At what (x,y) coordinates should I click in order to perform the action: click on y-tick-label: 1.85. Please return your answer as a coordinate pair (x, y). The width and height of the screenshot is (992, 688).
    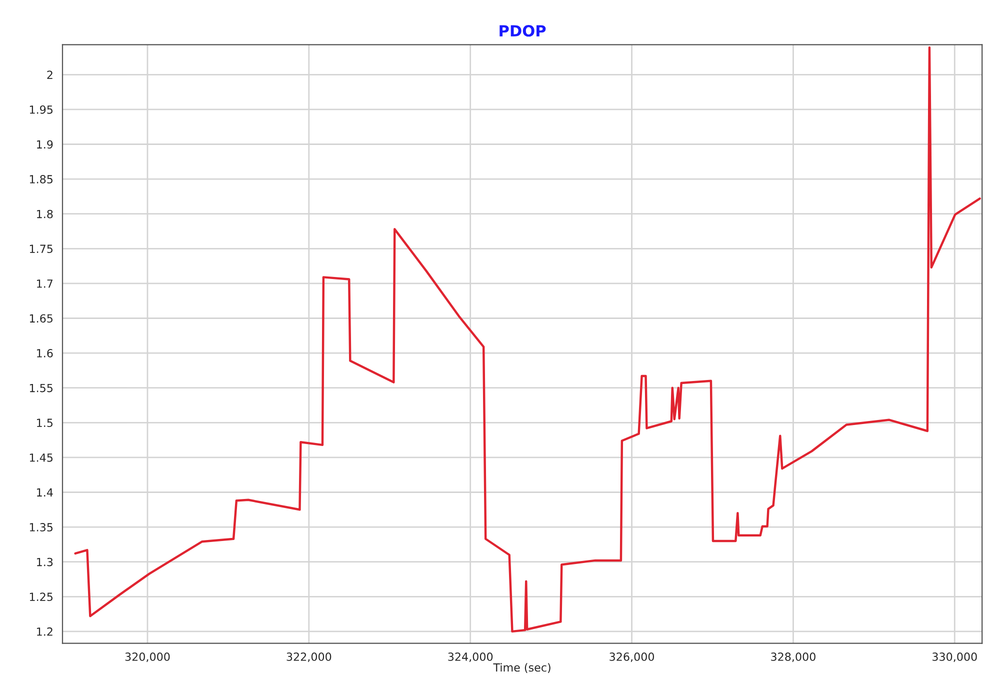
    Looking at the image, I should click on (41, 179).